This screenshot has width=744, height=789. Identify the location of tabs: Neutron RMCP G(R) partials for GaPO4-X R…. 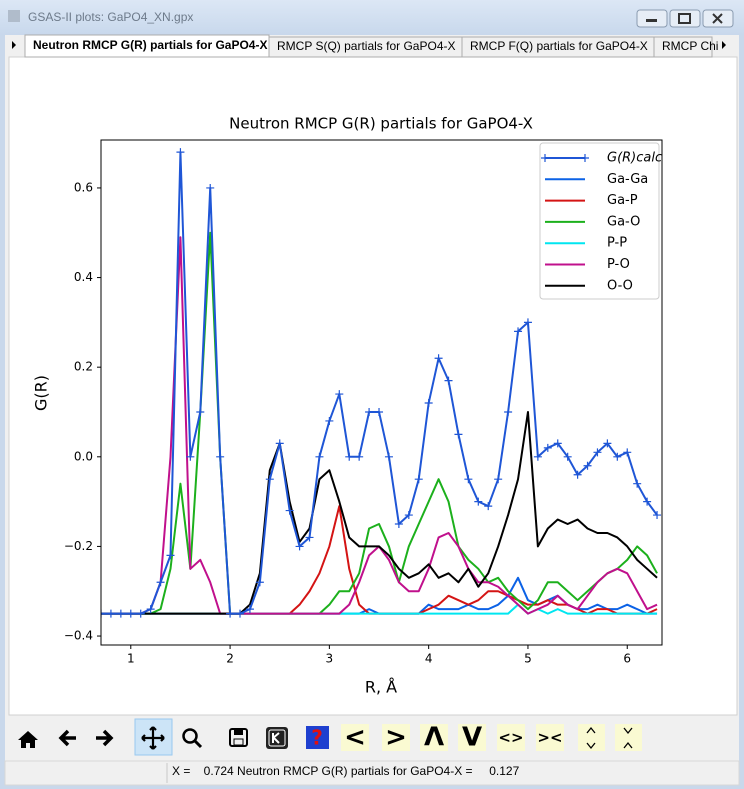
(371, 46).